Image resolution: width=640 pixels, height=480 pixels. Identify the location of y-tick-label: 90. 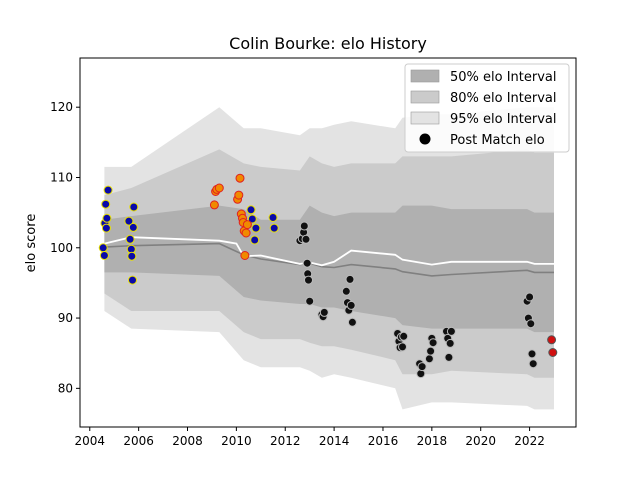
(65, 318).